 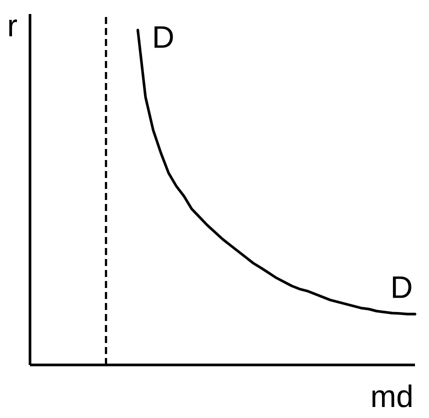 What do you see at coordinates (392, 396) in the screenshot?
I see `x-axis-title: md` at bounding box center [392, 396].